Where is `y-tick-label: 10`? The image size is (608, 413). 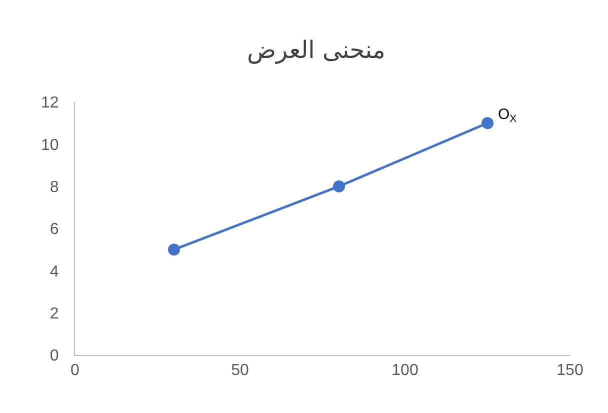 y-tick-label: 10 is located at coordinates (50, 145).